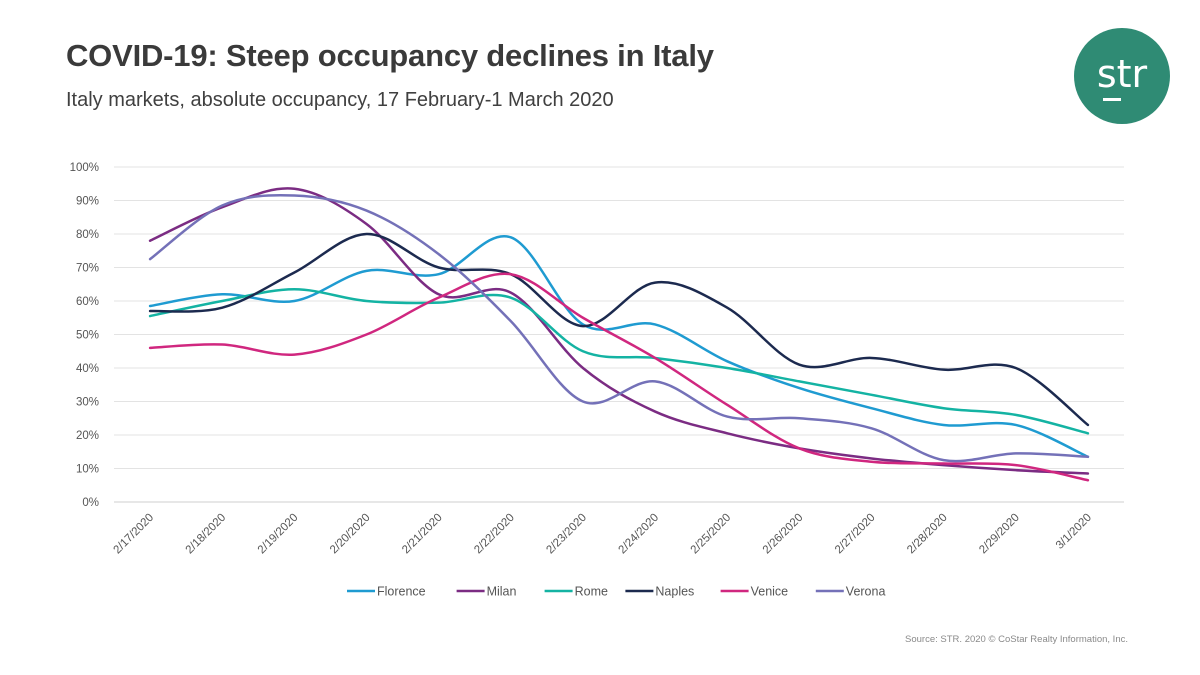  Describe the element at coordinates (674, 592) in the screenshot. I see `legend-label-naples: Naples` at that location.